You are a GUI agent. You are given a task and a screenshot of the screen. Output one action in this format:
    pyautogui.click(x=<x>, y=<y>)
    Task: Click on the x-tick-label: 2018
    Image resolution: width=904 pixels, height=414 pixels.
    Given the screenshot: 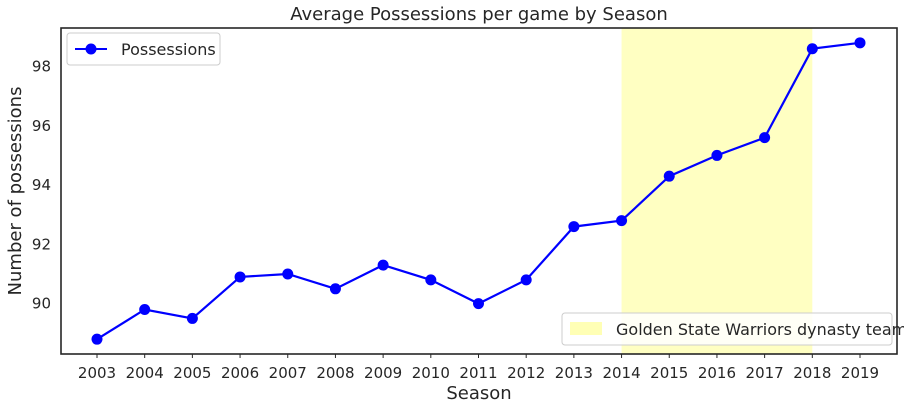 What is the action you would take?
    pyautogui.click(x=812, y=373)
    